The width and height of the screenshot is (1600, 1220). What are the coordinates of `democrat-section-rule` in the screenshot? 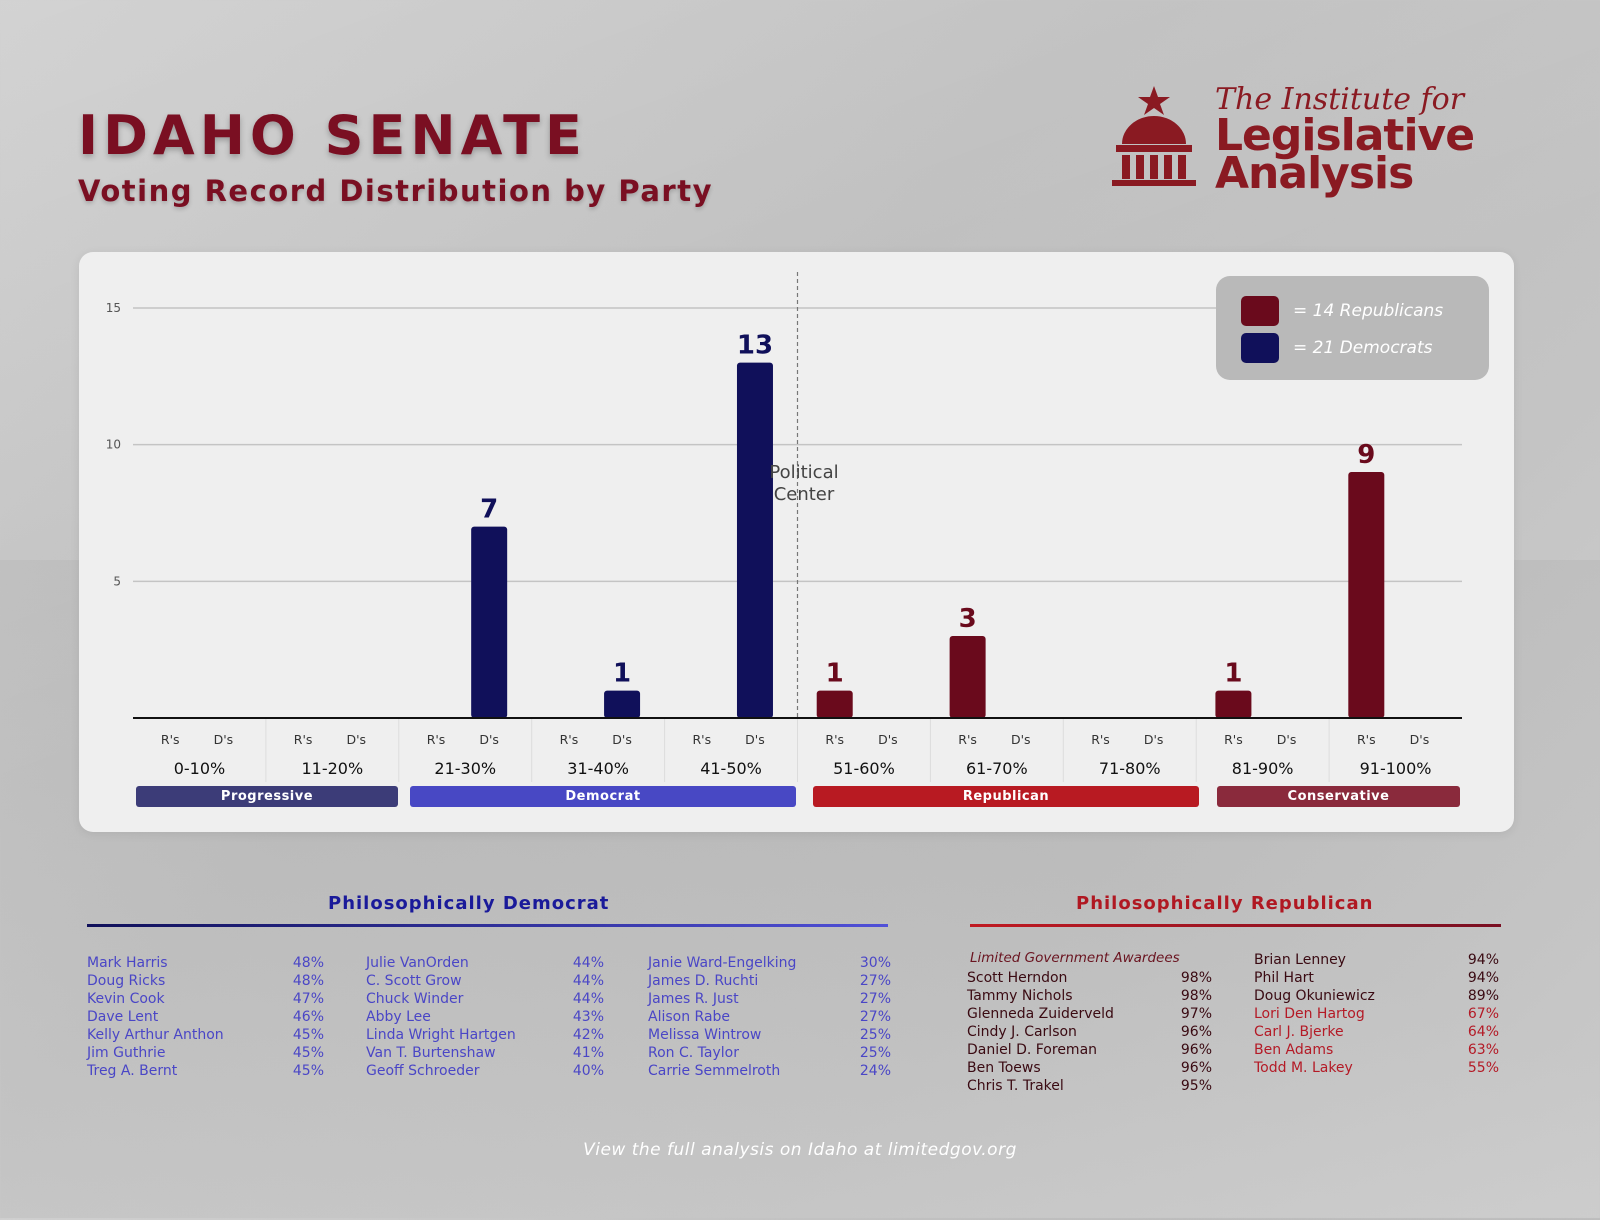 It's located at (487, 925).